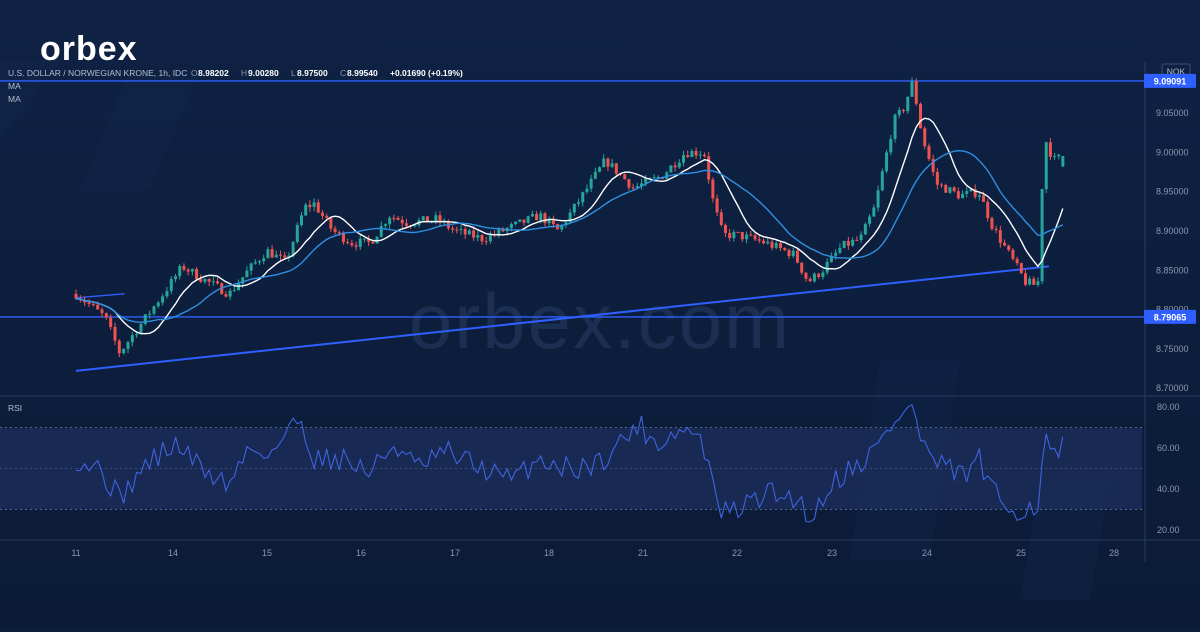 The height and width of the screenshot is (632, 1200). I want to click on ohlc-high-value: 9.00280, so click(263, 73).